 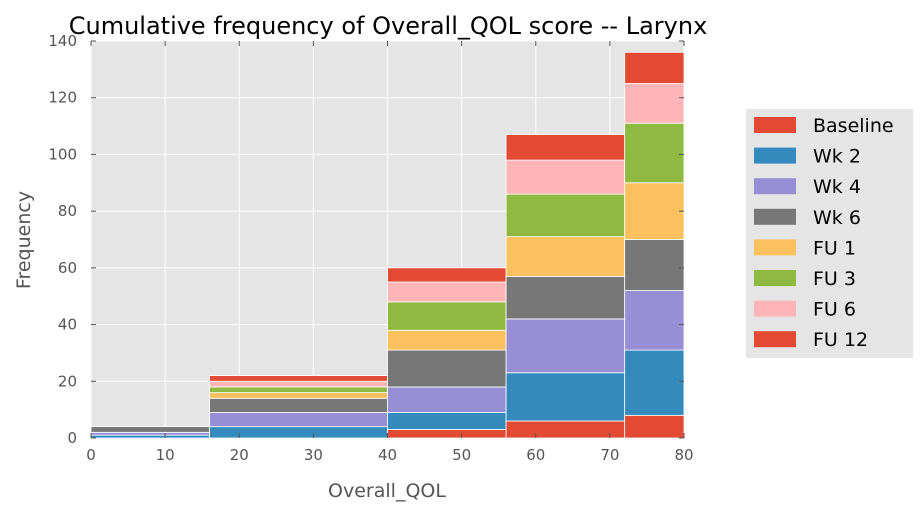 I want to click on y-tick-label: 40, so click(x=67, y=325).